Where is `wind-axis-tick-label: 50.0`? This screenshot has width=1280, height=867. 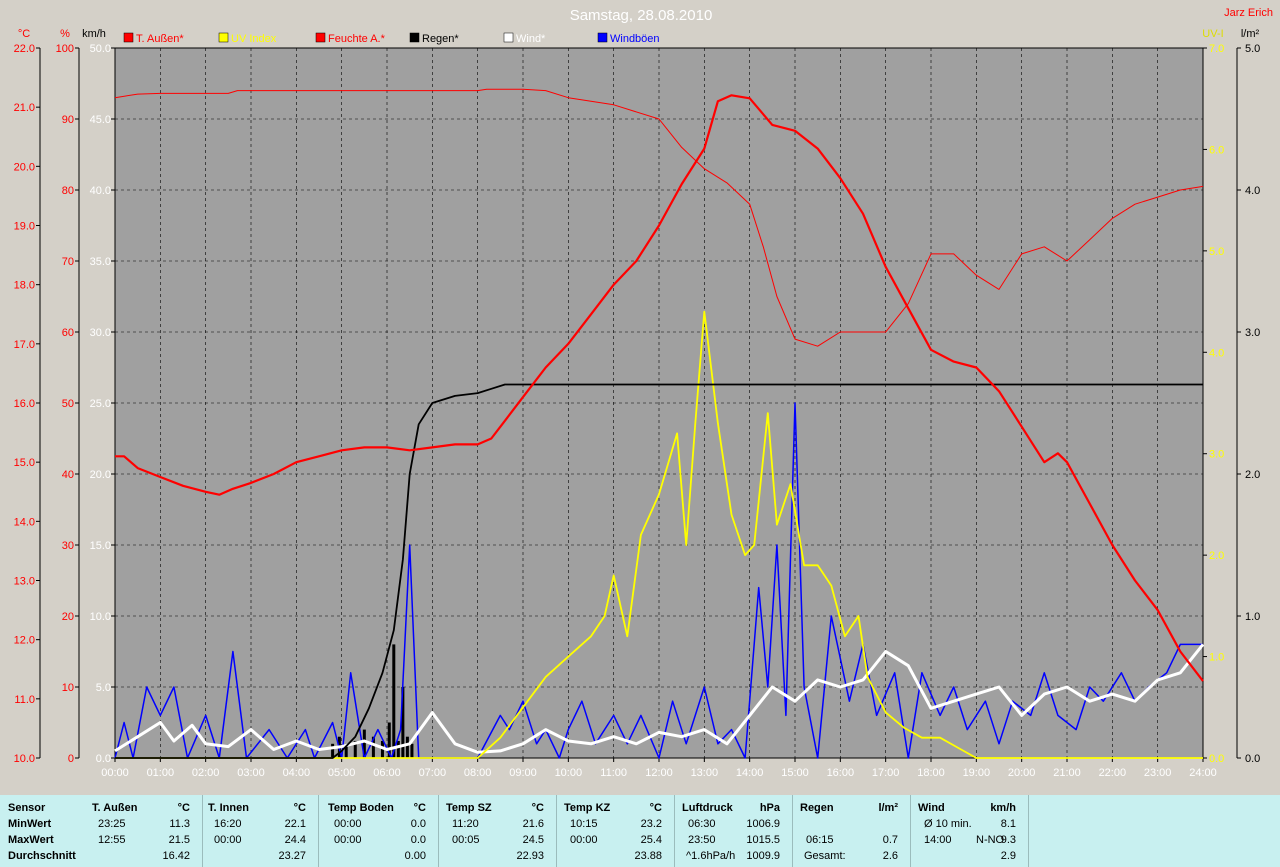 wind-axis-tick-label: 50.0 is located at coordinates (100, 49).